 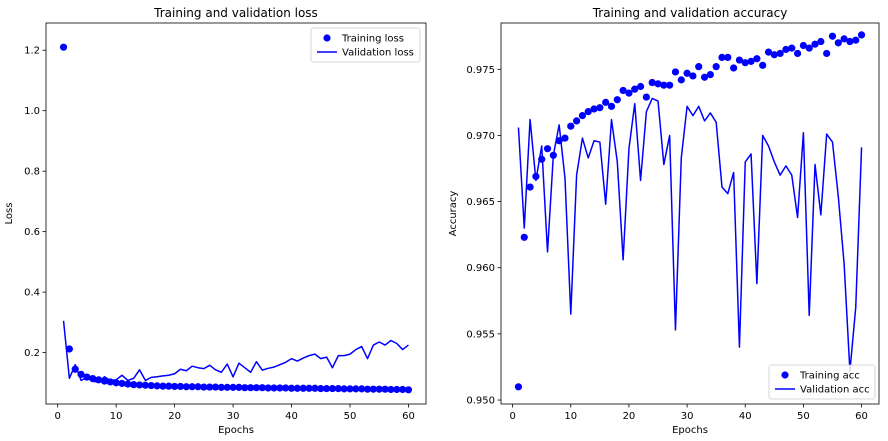 I want to click on y-tick-label: 0.970, so click(x=480, y=136).